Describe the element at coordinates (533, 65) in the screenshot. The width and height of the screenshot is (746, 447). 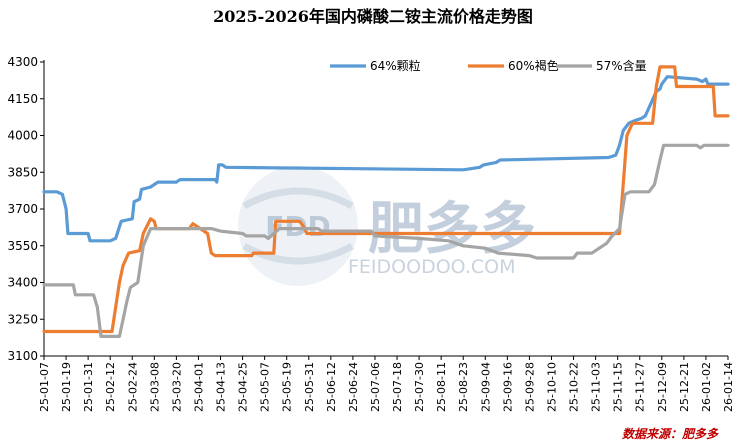
I see `legend-label-2: 60%褐色` at that location.